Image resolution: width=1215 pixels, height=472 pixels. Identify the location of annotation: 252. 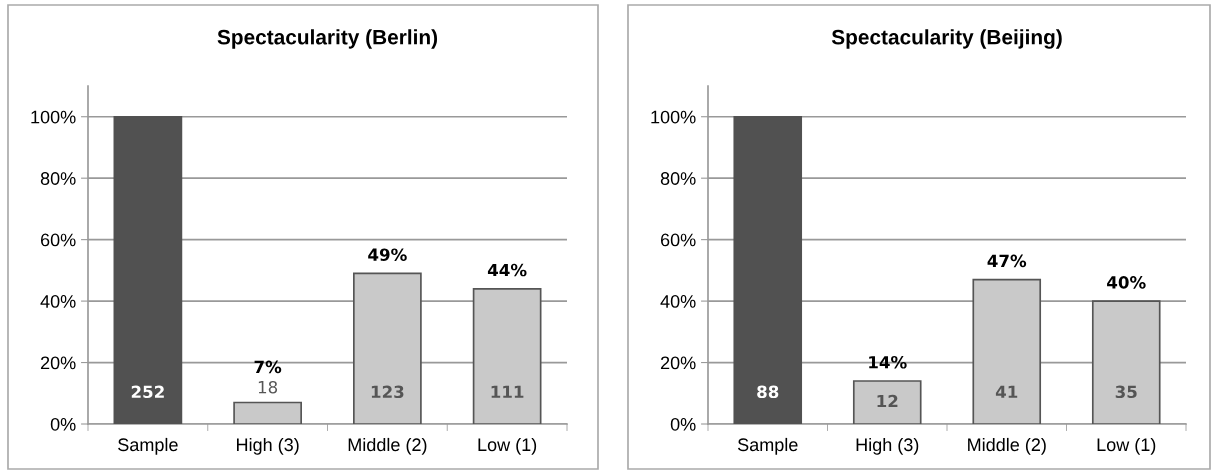
(147, 392).